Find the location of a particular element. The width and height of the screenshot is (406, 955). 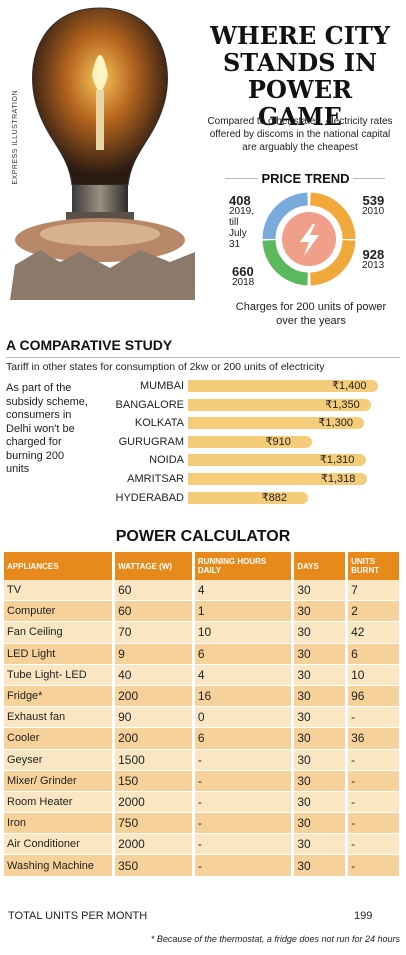

bar-category-label: MUMBAI is located at coordinates (162, 386).